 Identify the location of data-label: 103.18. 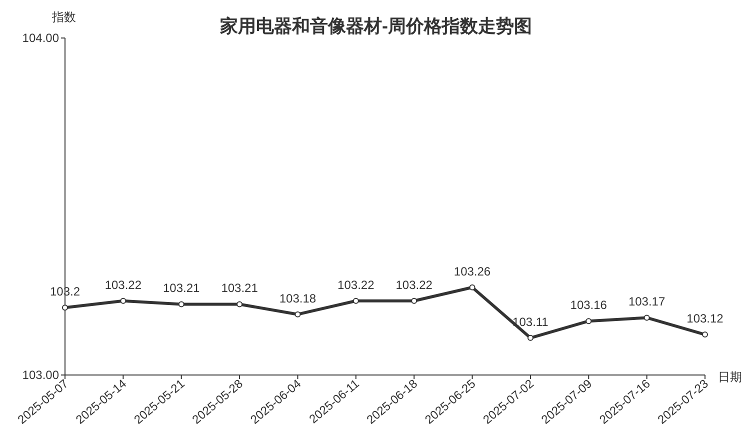
(297, 298).